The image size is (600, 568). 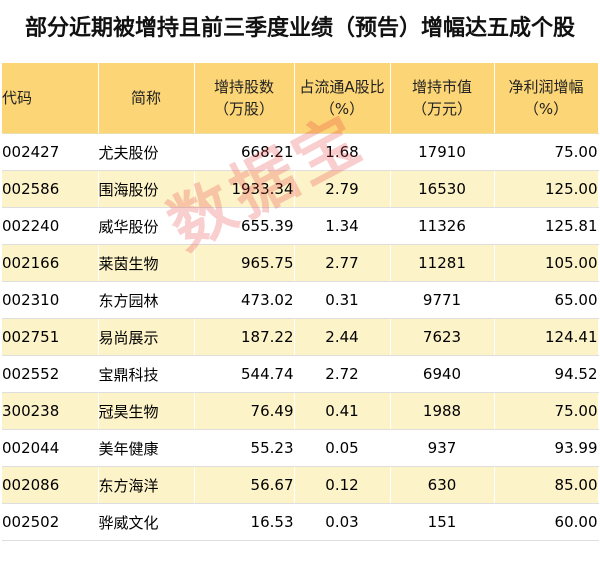 I want to click on cell-code: 002427, so click(x=50, y=152).